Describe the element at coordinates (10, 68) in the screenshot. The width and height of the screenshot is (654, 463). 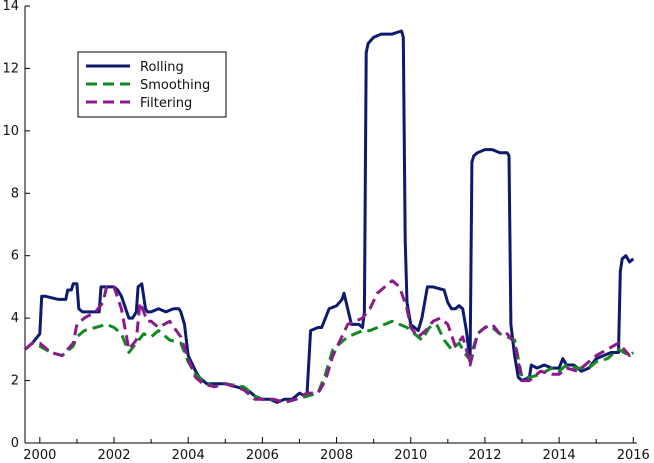
I see `y-tick-label: 12` at that location.